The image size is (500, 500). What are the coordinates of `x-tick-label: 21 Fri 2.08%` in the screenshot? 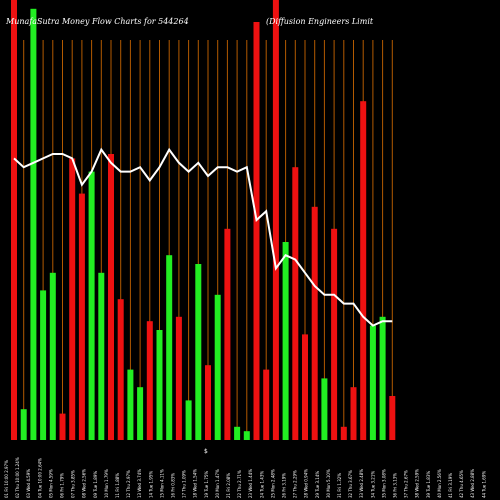 It's located at (228, 485).